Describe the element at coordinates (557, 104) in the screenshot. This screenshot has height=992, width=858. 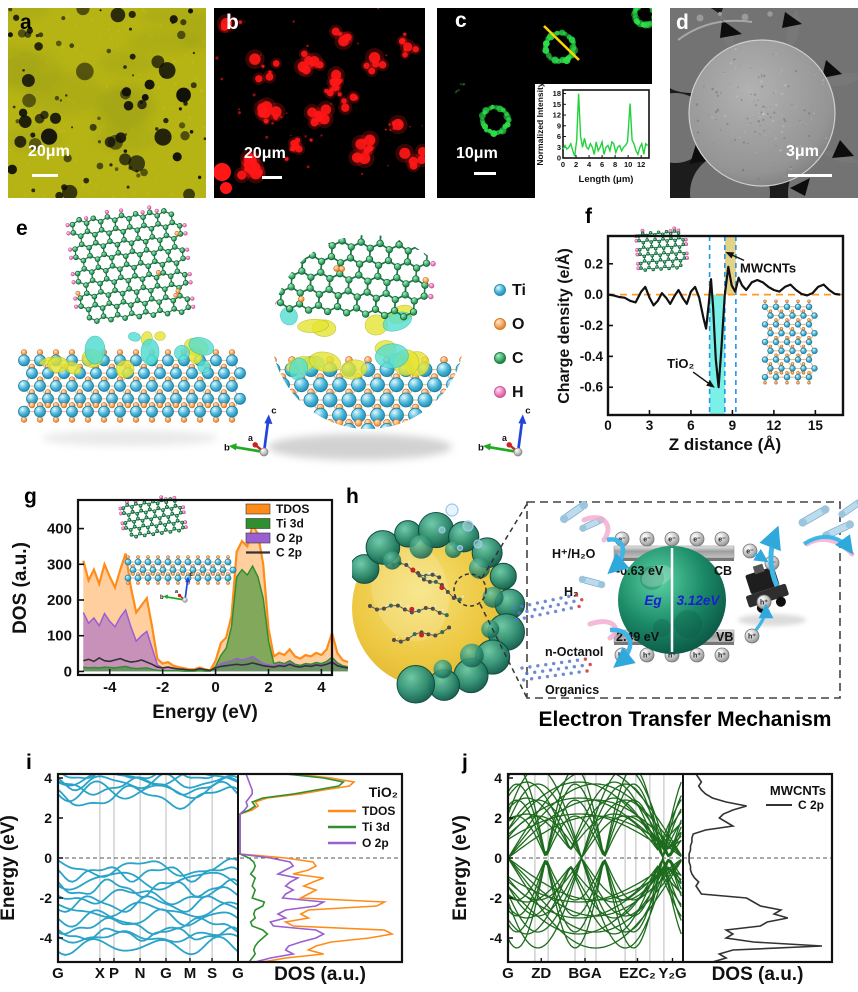
I see `inset-ytick: 15` at that location.